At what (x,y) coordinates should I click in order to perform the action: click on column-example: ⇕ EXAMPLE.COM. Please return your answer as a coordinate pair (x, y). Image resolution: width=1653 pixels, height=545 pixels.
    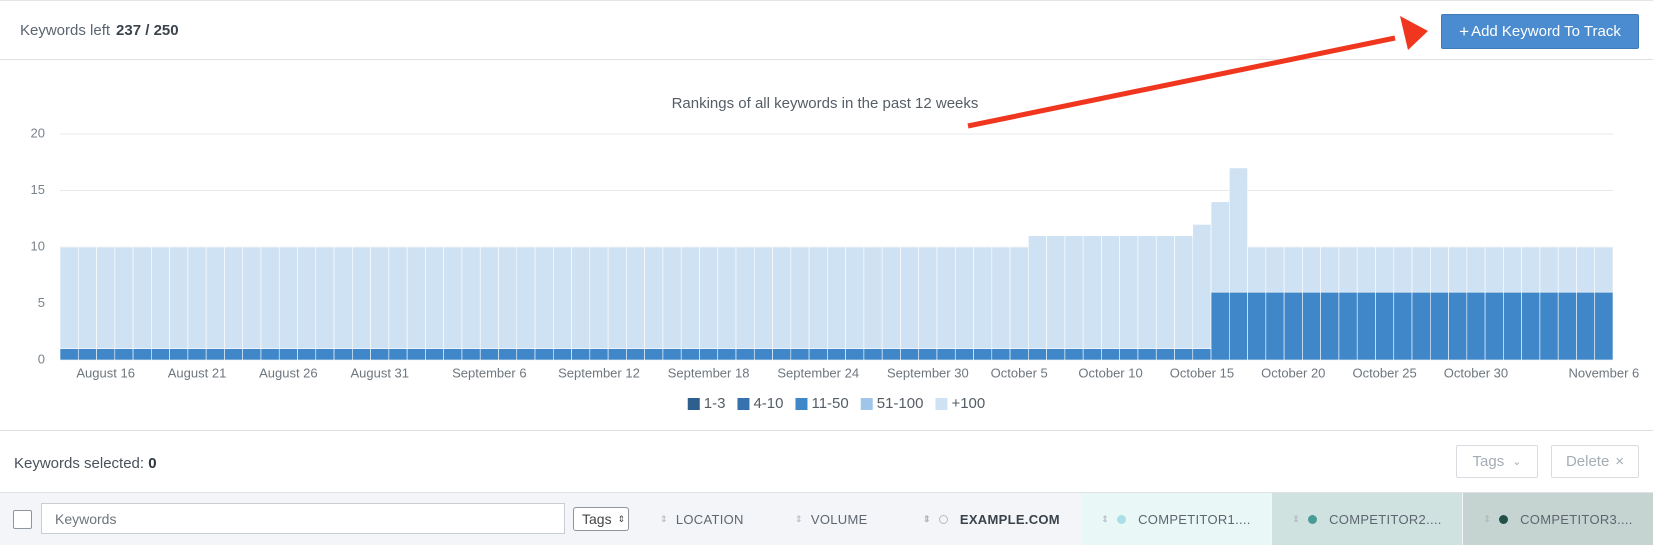
    Looking at the image, I should click on (991, 519).